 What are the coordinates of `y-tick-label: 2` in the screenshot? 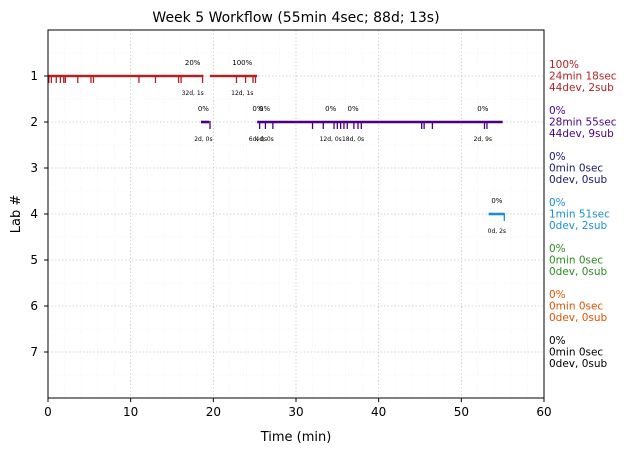 It's located at (34, 122).